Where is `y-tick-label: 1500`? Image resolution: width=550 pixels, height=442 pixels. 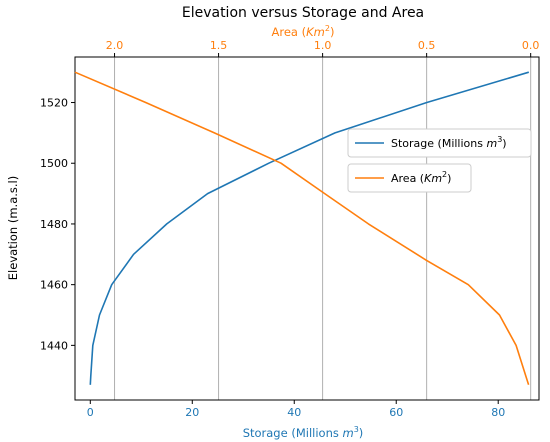
y-tick-label: 1500 is located at coordinates (54, 163).